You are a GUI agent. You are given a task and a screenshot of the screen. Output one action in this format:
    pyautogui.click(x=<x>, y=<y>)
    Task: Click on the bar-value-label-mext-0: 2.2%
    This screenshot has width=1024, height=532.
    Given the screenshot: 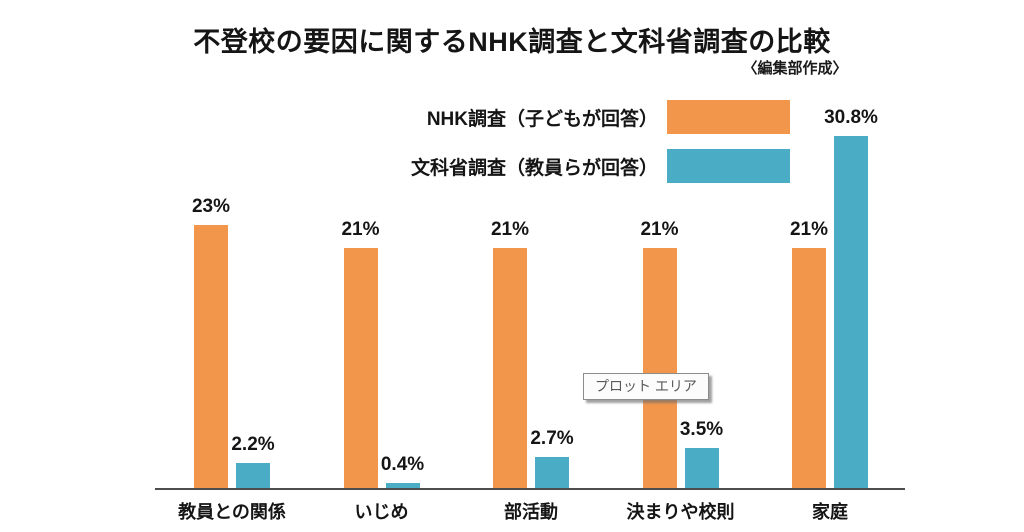 What is the action you would take?
    pyautogui.click(x=253, y=444)
    